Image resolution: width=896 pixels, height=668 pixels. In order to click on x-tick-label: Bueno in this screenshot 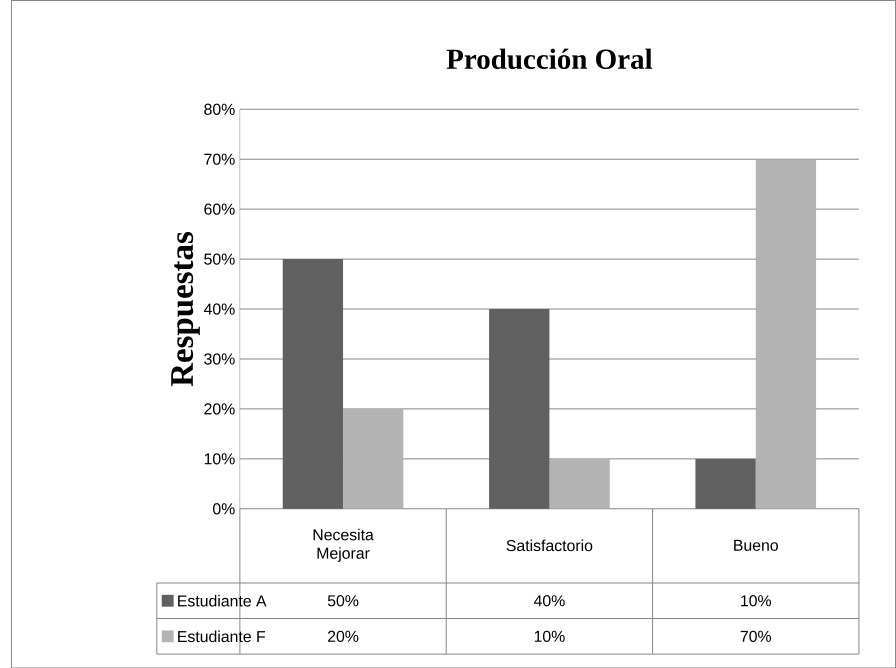, I will do `click(756, 545)`.